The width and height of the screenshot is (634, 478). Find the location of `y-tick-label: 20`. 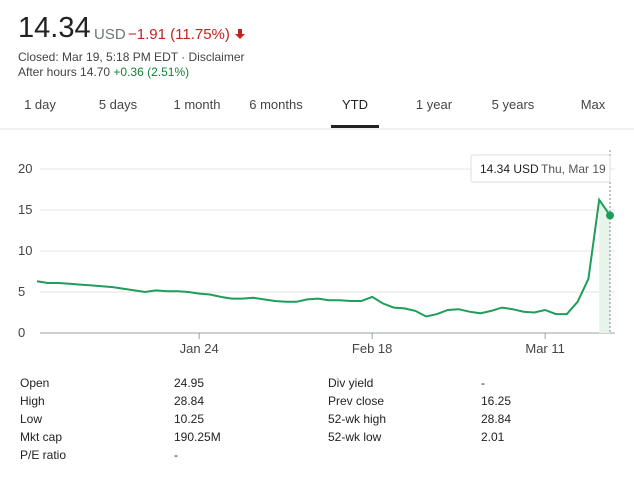

y-tick-label: 20 is located at coordinates (25, 168).